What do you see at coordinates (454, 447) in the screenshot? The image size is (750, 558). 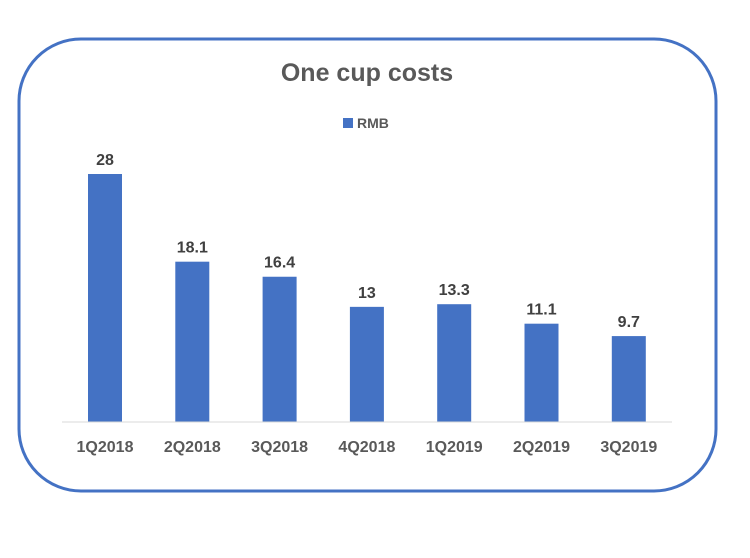 I see `x-tick-label: 1Q2019` at bounding box center [454, 447].